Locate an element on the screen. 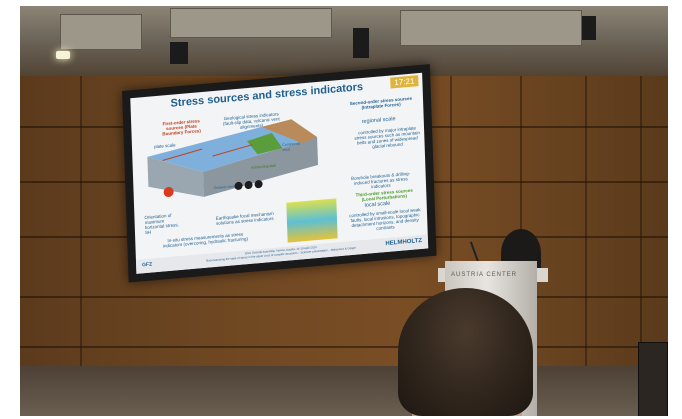 Image resolution: width=682 pixels, height=419 pixels. gfz-logo: GFZ is located at coordinates (147, 265).